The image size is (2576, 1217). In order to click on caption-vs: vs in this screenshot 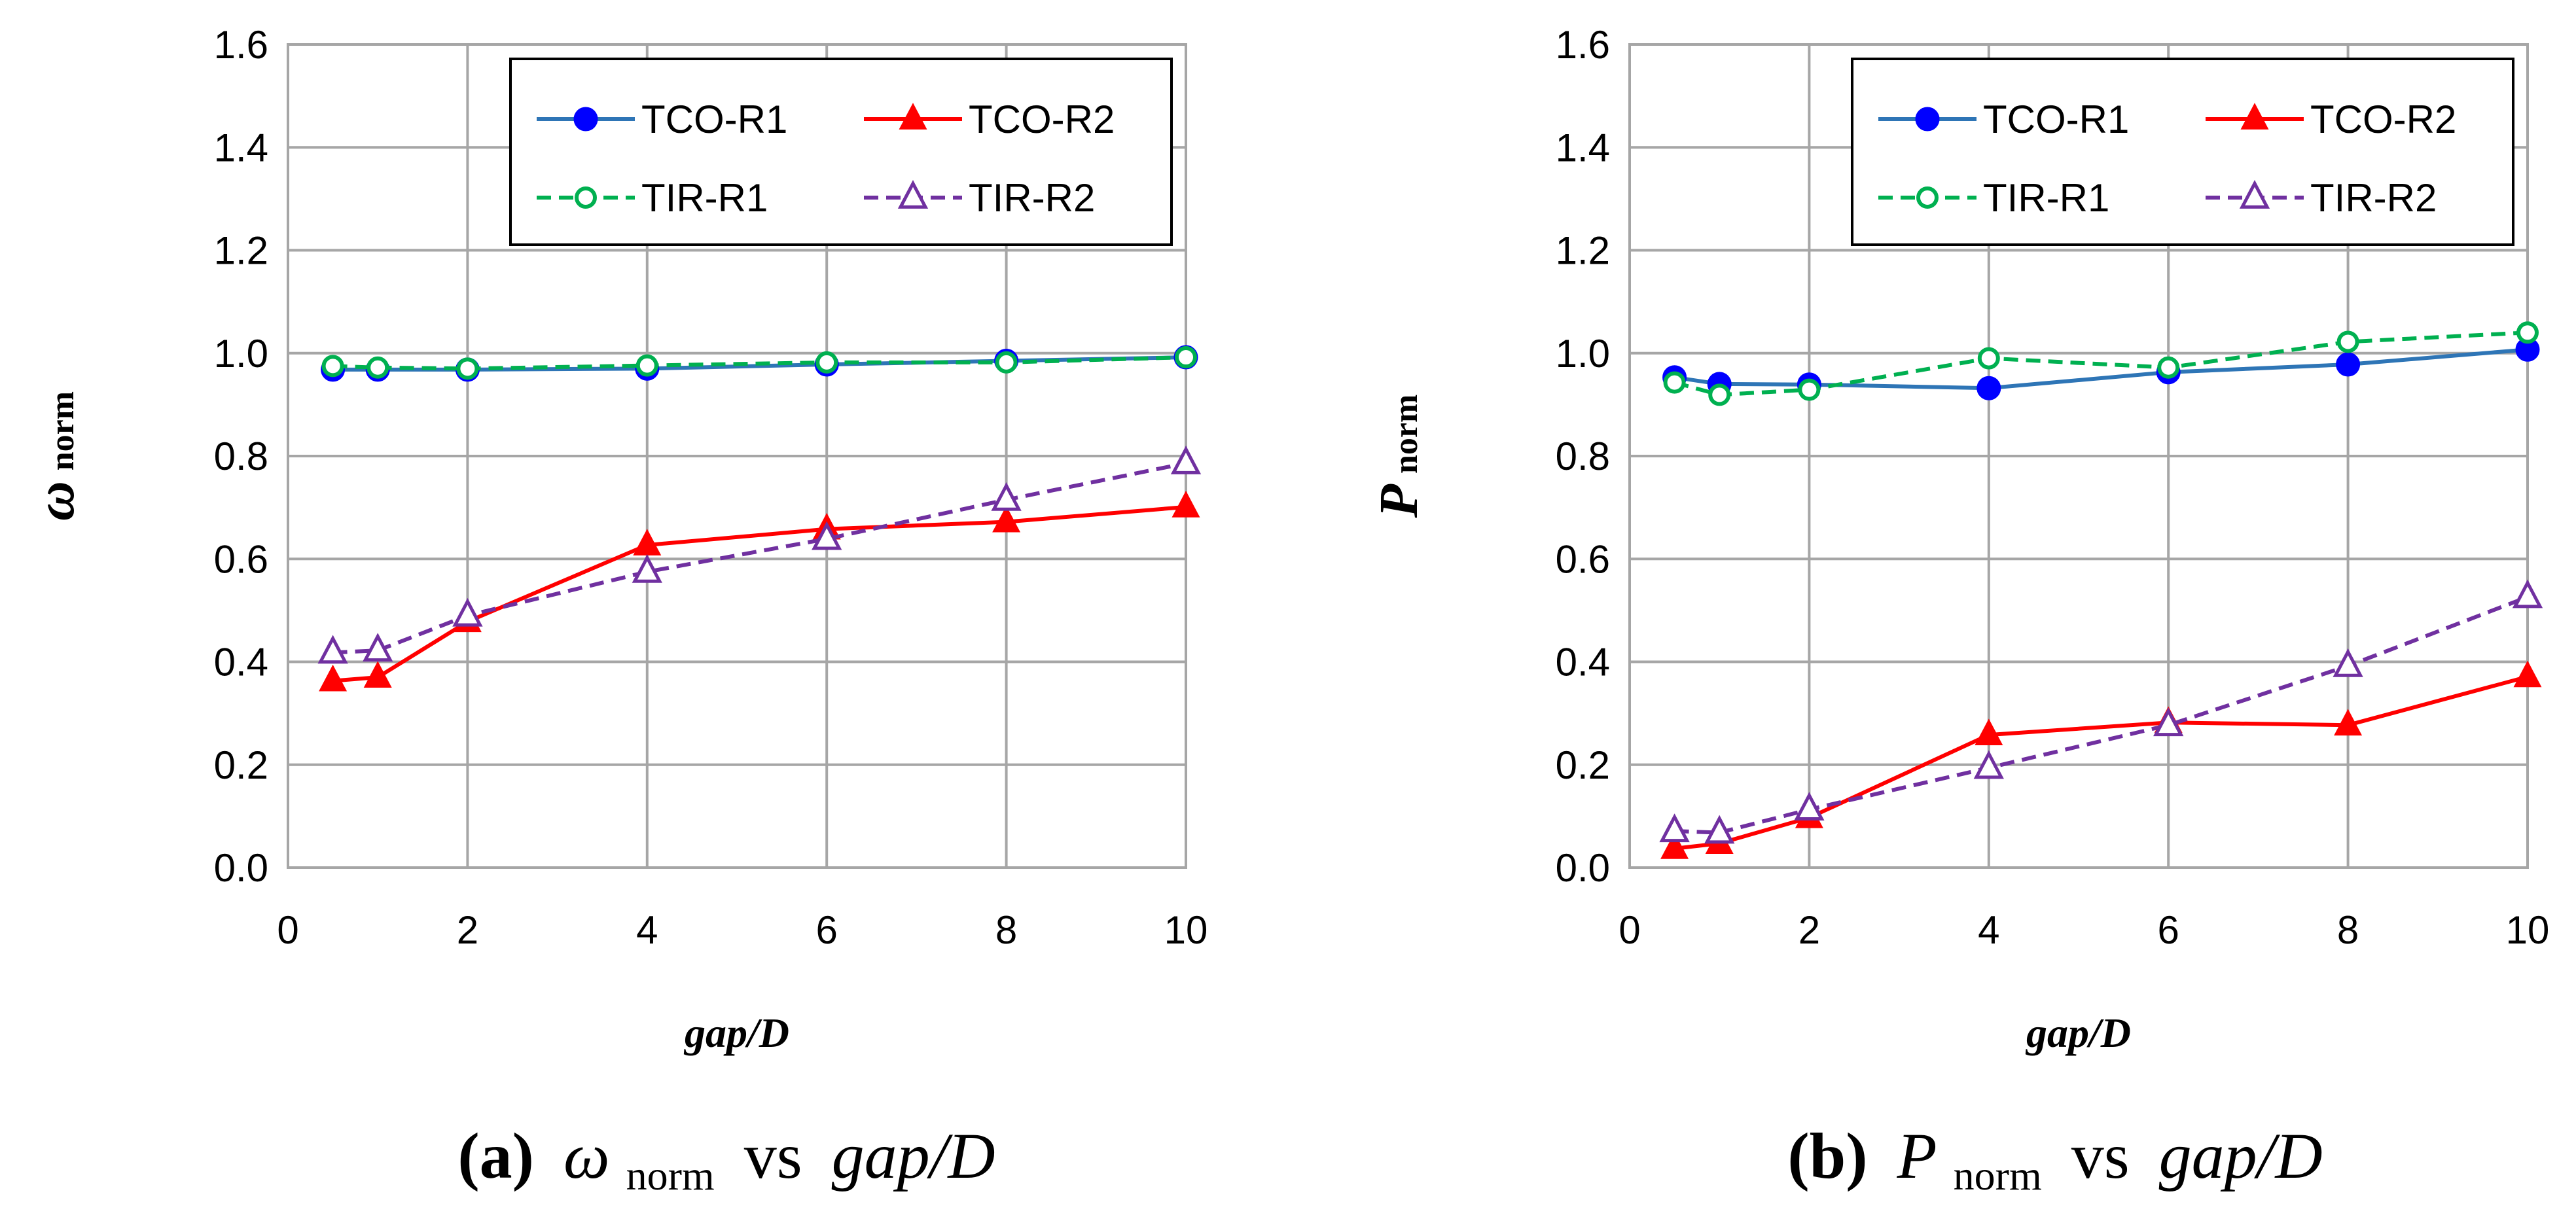, I will do `click(2100, 1156)`.